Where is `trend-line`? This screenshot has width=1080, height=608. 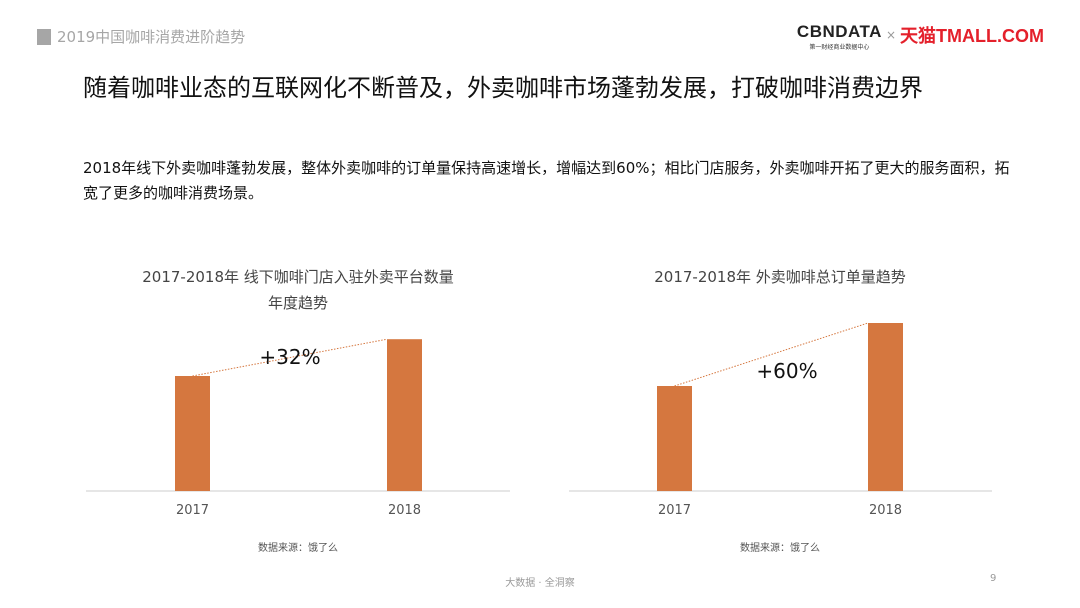
trend-line is located at coordinates (771, 354).